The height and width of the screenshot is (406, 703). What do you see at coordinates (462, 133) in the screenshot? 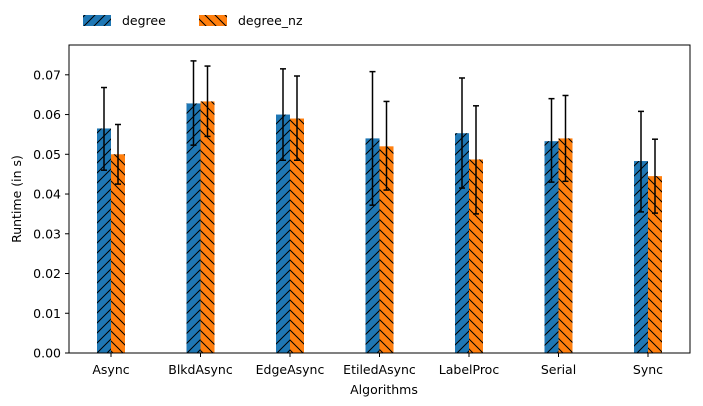
I see `error-bar-degree-labelproc` at bounding box center [462, 133].